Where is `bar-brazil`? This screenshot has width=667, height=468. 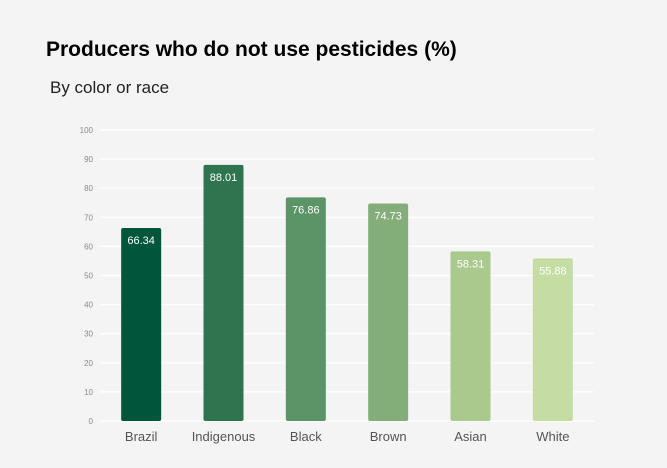 bar-brazil is located at coordinates (141, 324).